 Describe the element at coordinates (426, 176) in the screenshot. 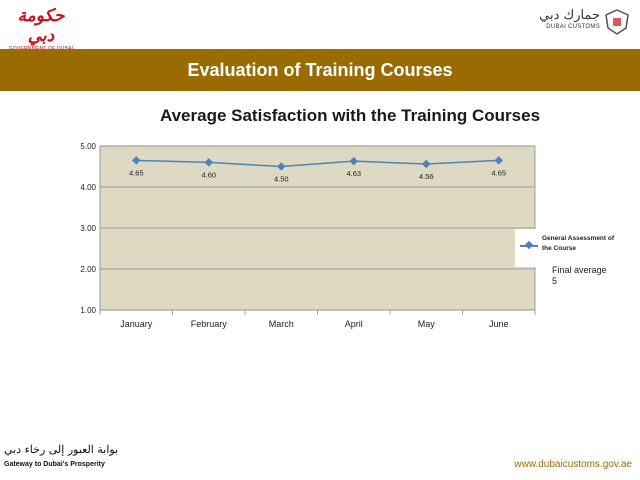

I see `data-label: 4.56` at that location.